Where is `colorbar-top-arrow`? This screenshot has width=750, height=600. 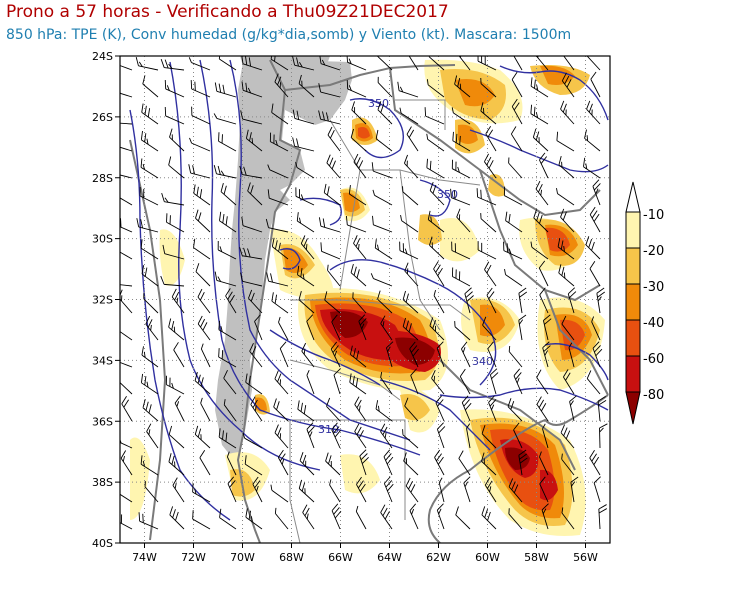 colorbar-top-arrow is located at coordinates (633, 197).